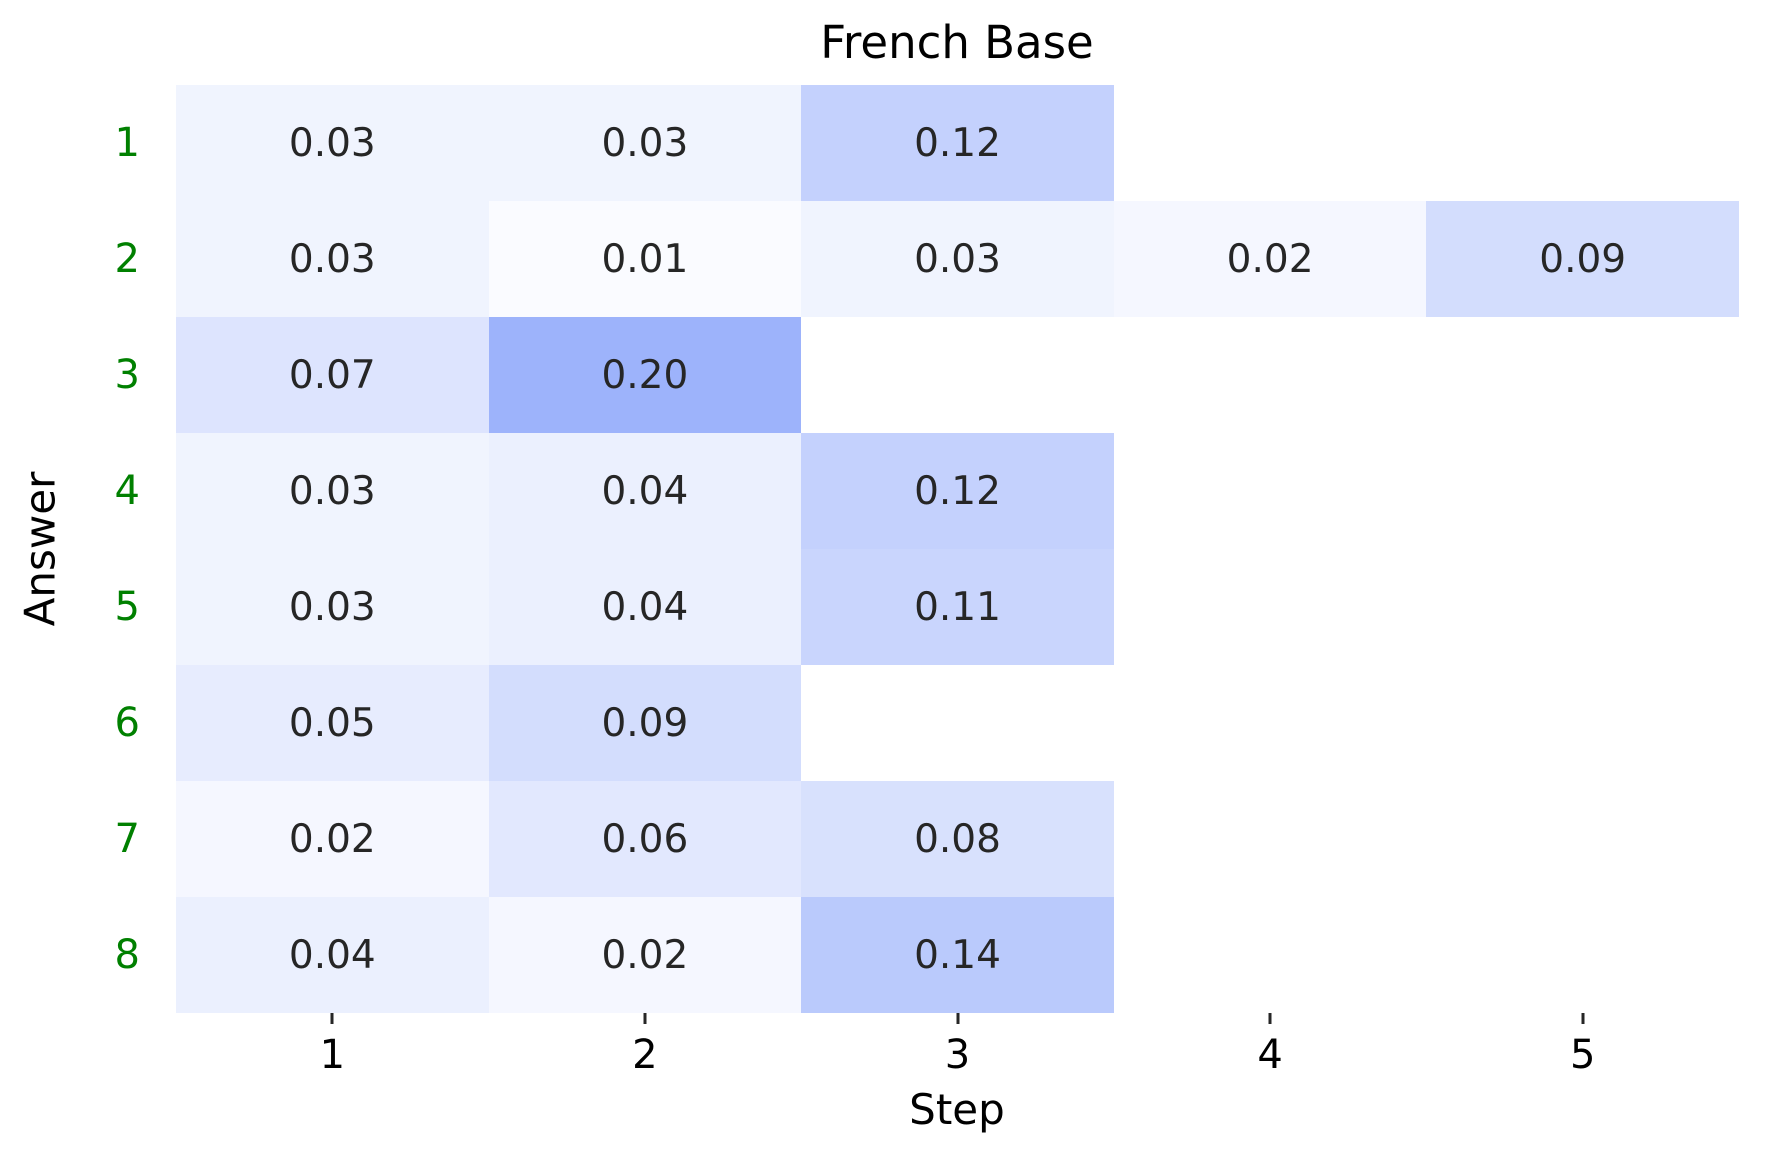 This screenshot has width=1770, height=1167. Describe the element at coordinates (332, 1055) in the screenshot. I see `x-tick-label: 1` at that location.